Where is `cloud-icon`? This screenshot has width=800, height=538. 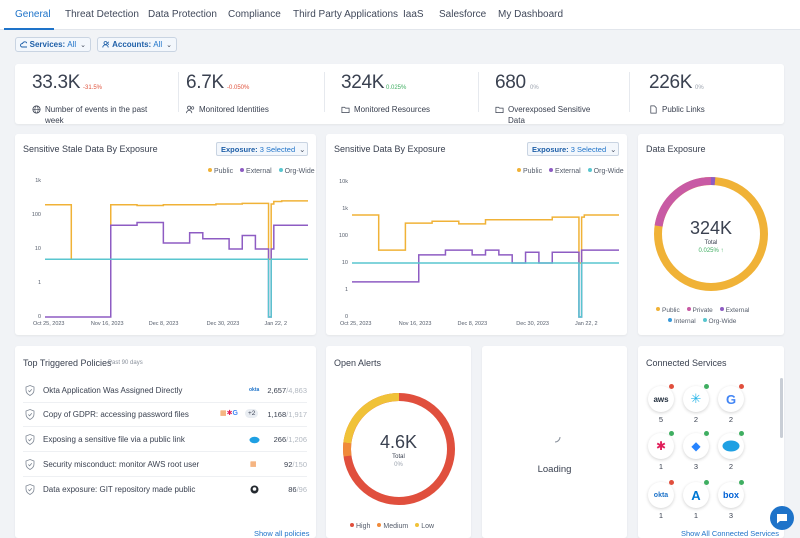
cloud-icon is located at coordinates (23, 44).